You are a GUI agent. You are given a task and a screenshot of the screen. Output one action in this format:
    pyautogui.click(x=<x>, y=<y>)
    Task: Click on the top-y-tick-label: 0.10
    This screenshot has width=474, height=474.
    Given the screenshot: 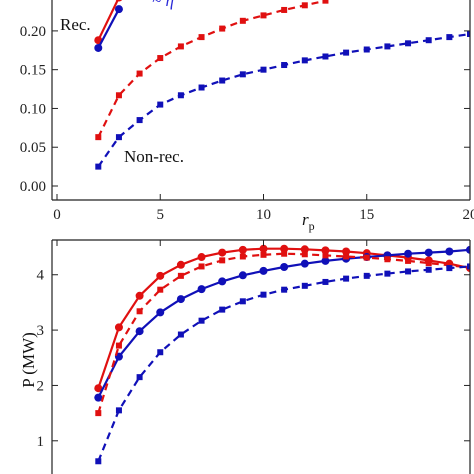 What is the action you would take?
    pyautogui.click(x=33, y=109)
    